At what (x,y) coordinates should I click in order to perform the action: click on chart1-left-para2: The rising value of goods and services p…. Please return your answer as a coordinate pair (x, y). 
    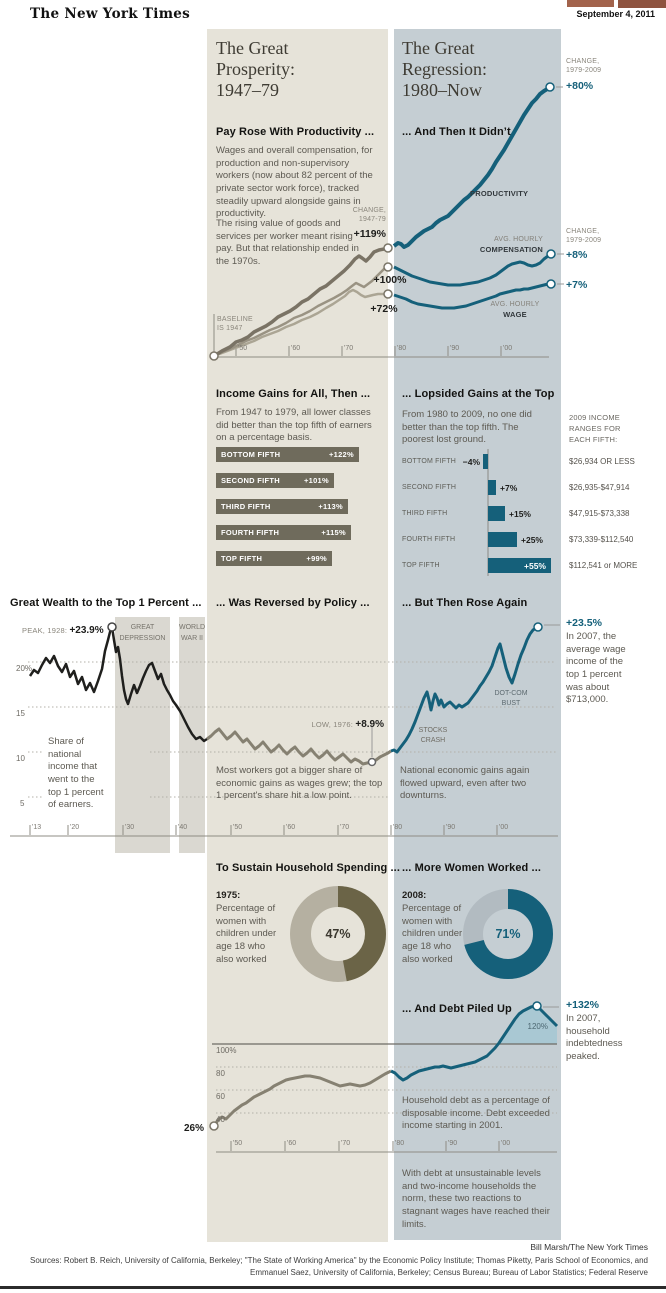
    Looking at the image, I should click on (287, 242).